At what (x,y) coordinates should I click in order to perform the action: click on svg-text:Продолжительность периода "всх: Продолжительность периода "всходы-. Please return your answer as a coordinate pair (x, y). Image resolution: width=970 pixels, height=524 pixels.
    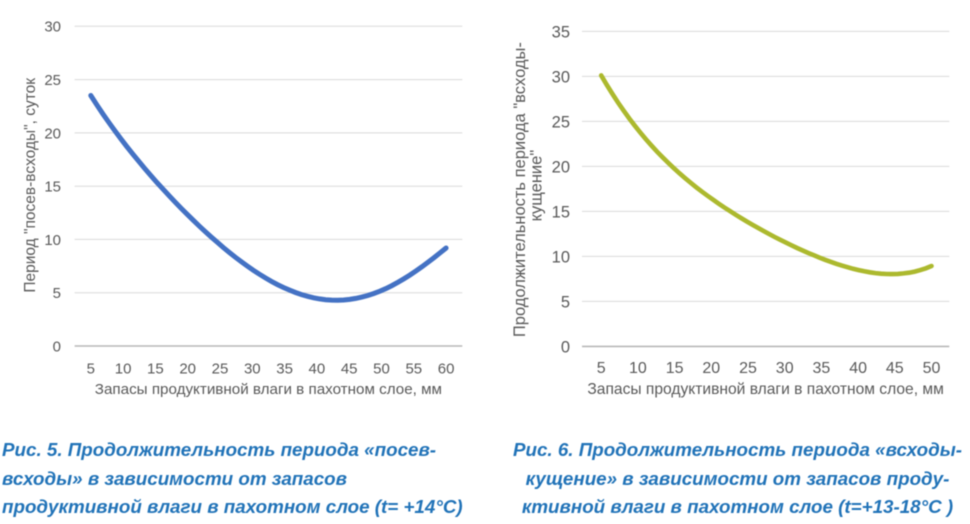
    Looking at the image, I should click on (520, 189).